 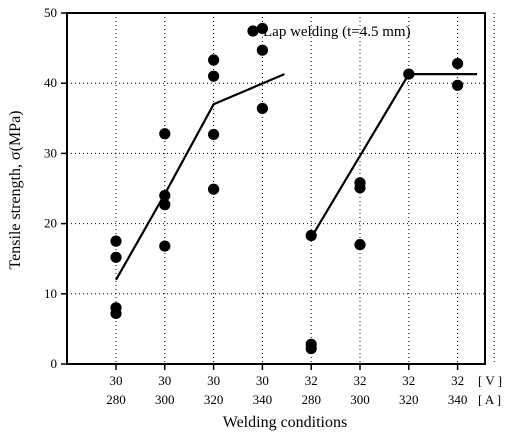 I want to click on y-tick-label: 50, so click(x=50, y=12).